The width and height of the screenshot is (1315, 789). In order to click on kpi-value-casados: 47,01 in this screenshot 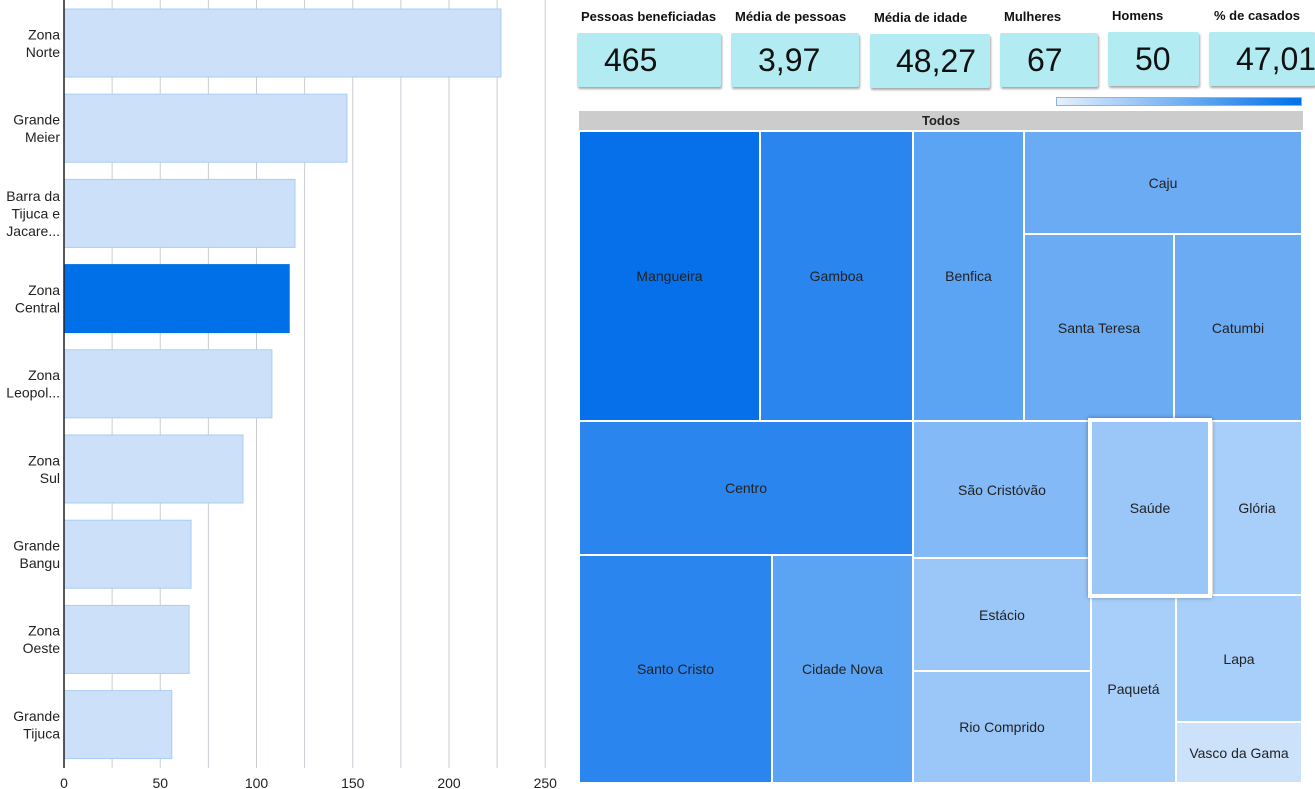, I will do `click(1262, 59)`.